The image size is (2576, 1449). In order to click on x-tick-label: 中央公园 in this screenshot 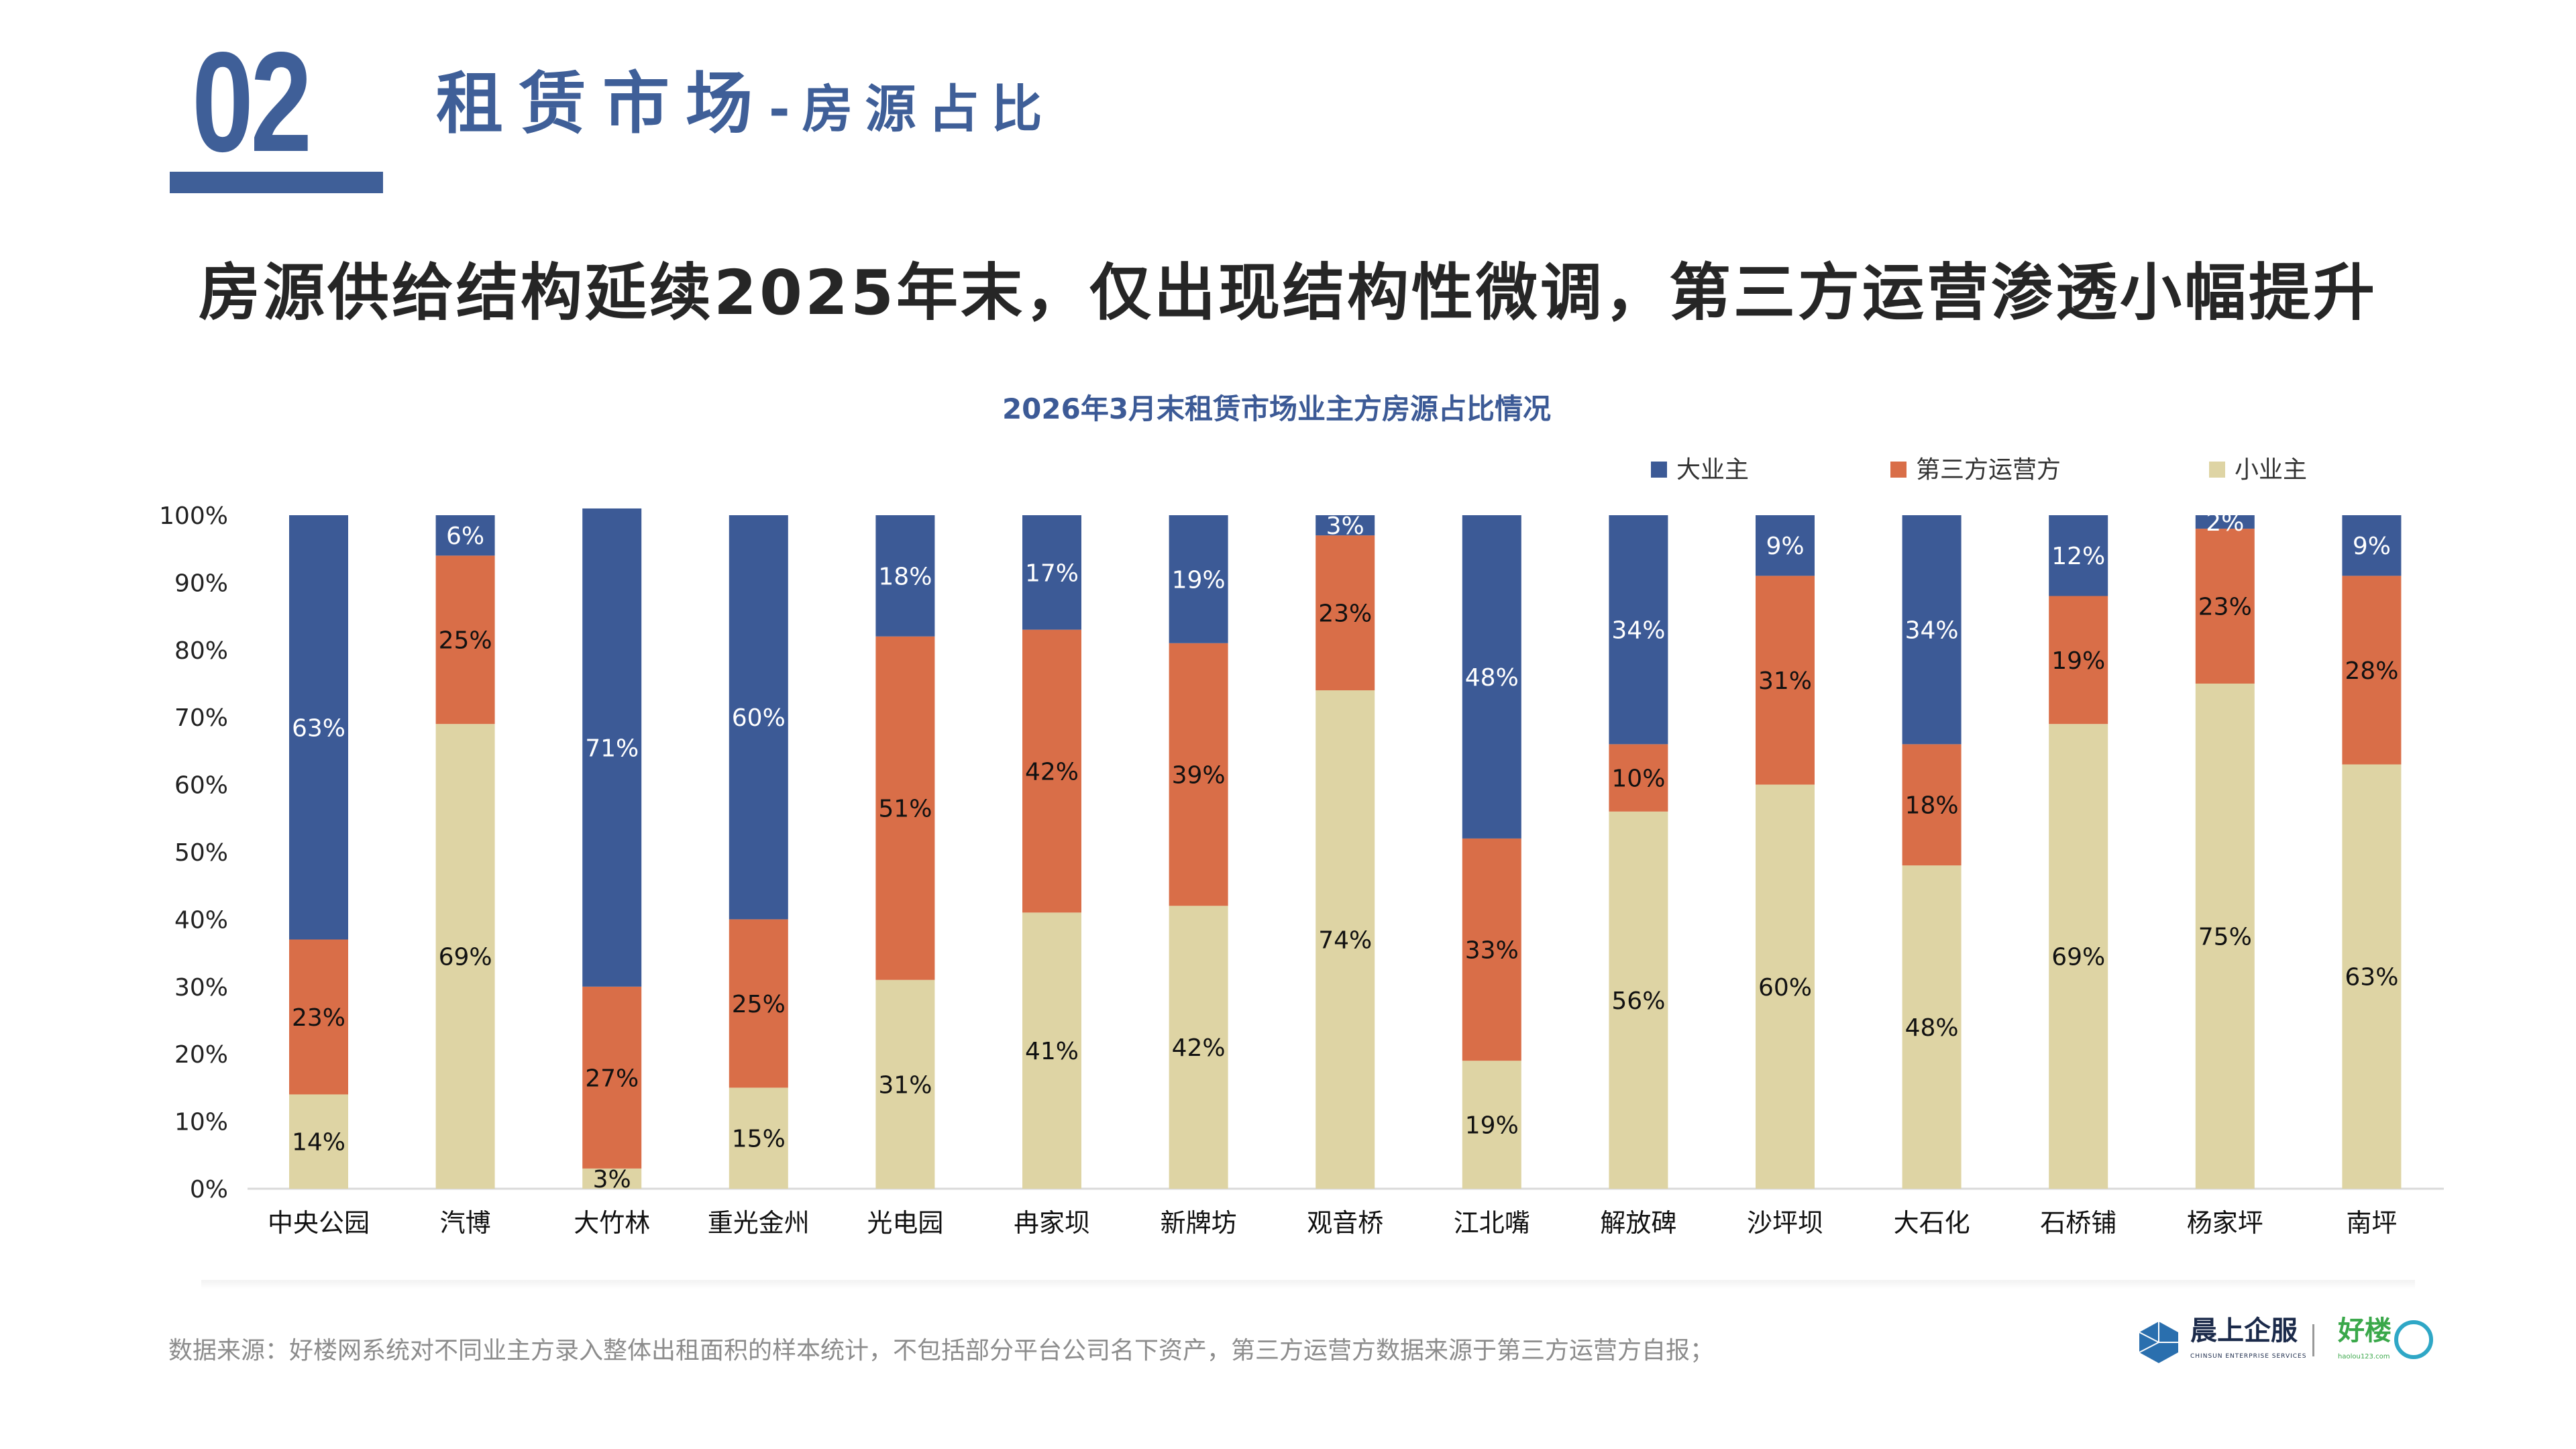, I will do `click(319, 1223)`.